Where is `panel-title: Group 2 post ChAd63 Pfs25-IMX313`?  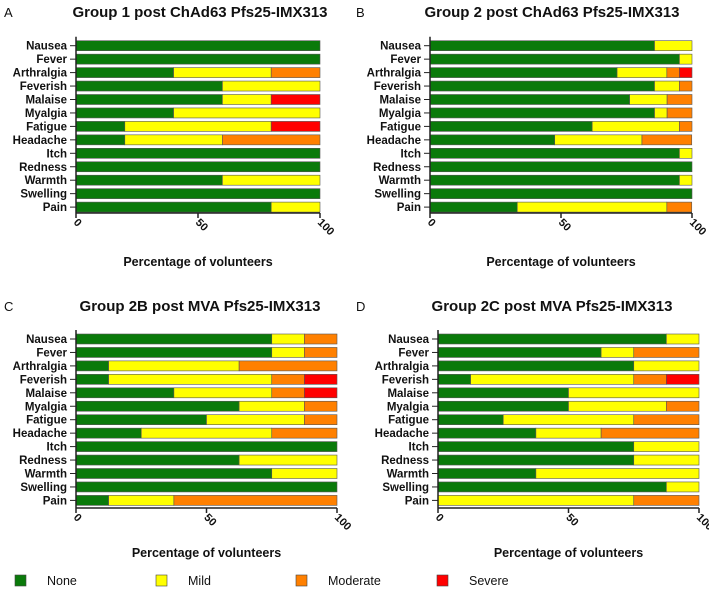
panel-title: Group 2 post ChAd63 Pfs25-IMX313 is located at coordinates (551, 12).